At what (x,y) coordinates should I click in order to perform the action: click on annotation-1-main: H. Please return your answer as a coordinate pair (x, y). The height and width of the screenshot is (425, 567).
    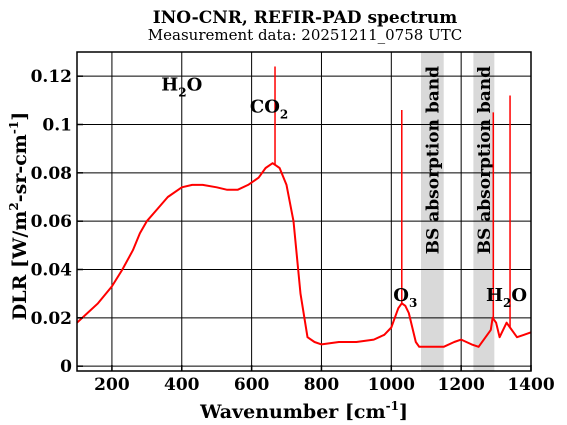
    Looking at the image, I should click on (169, 85).